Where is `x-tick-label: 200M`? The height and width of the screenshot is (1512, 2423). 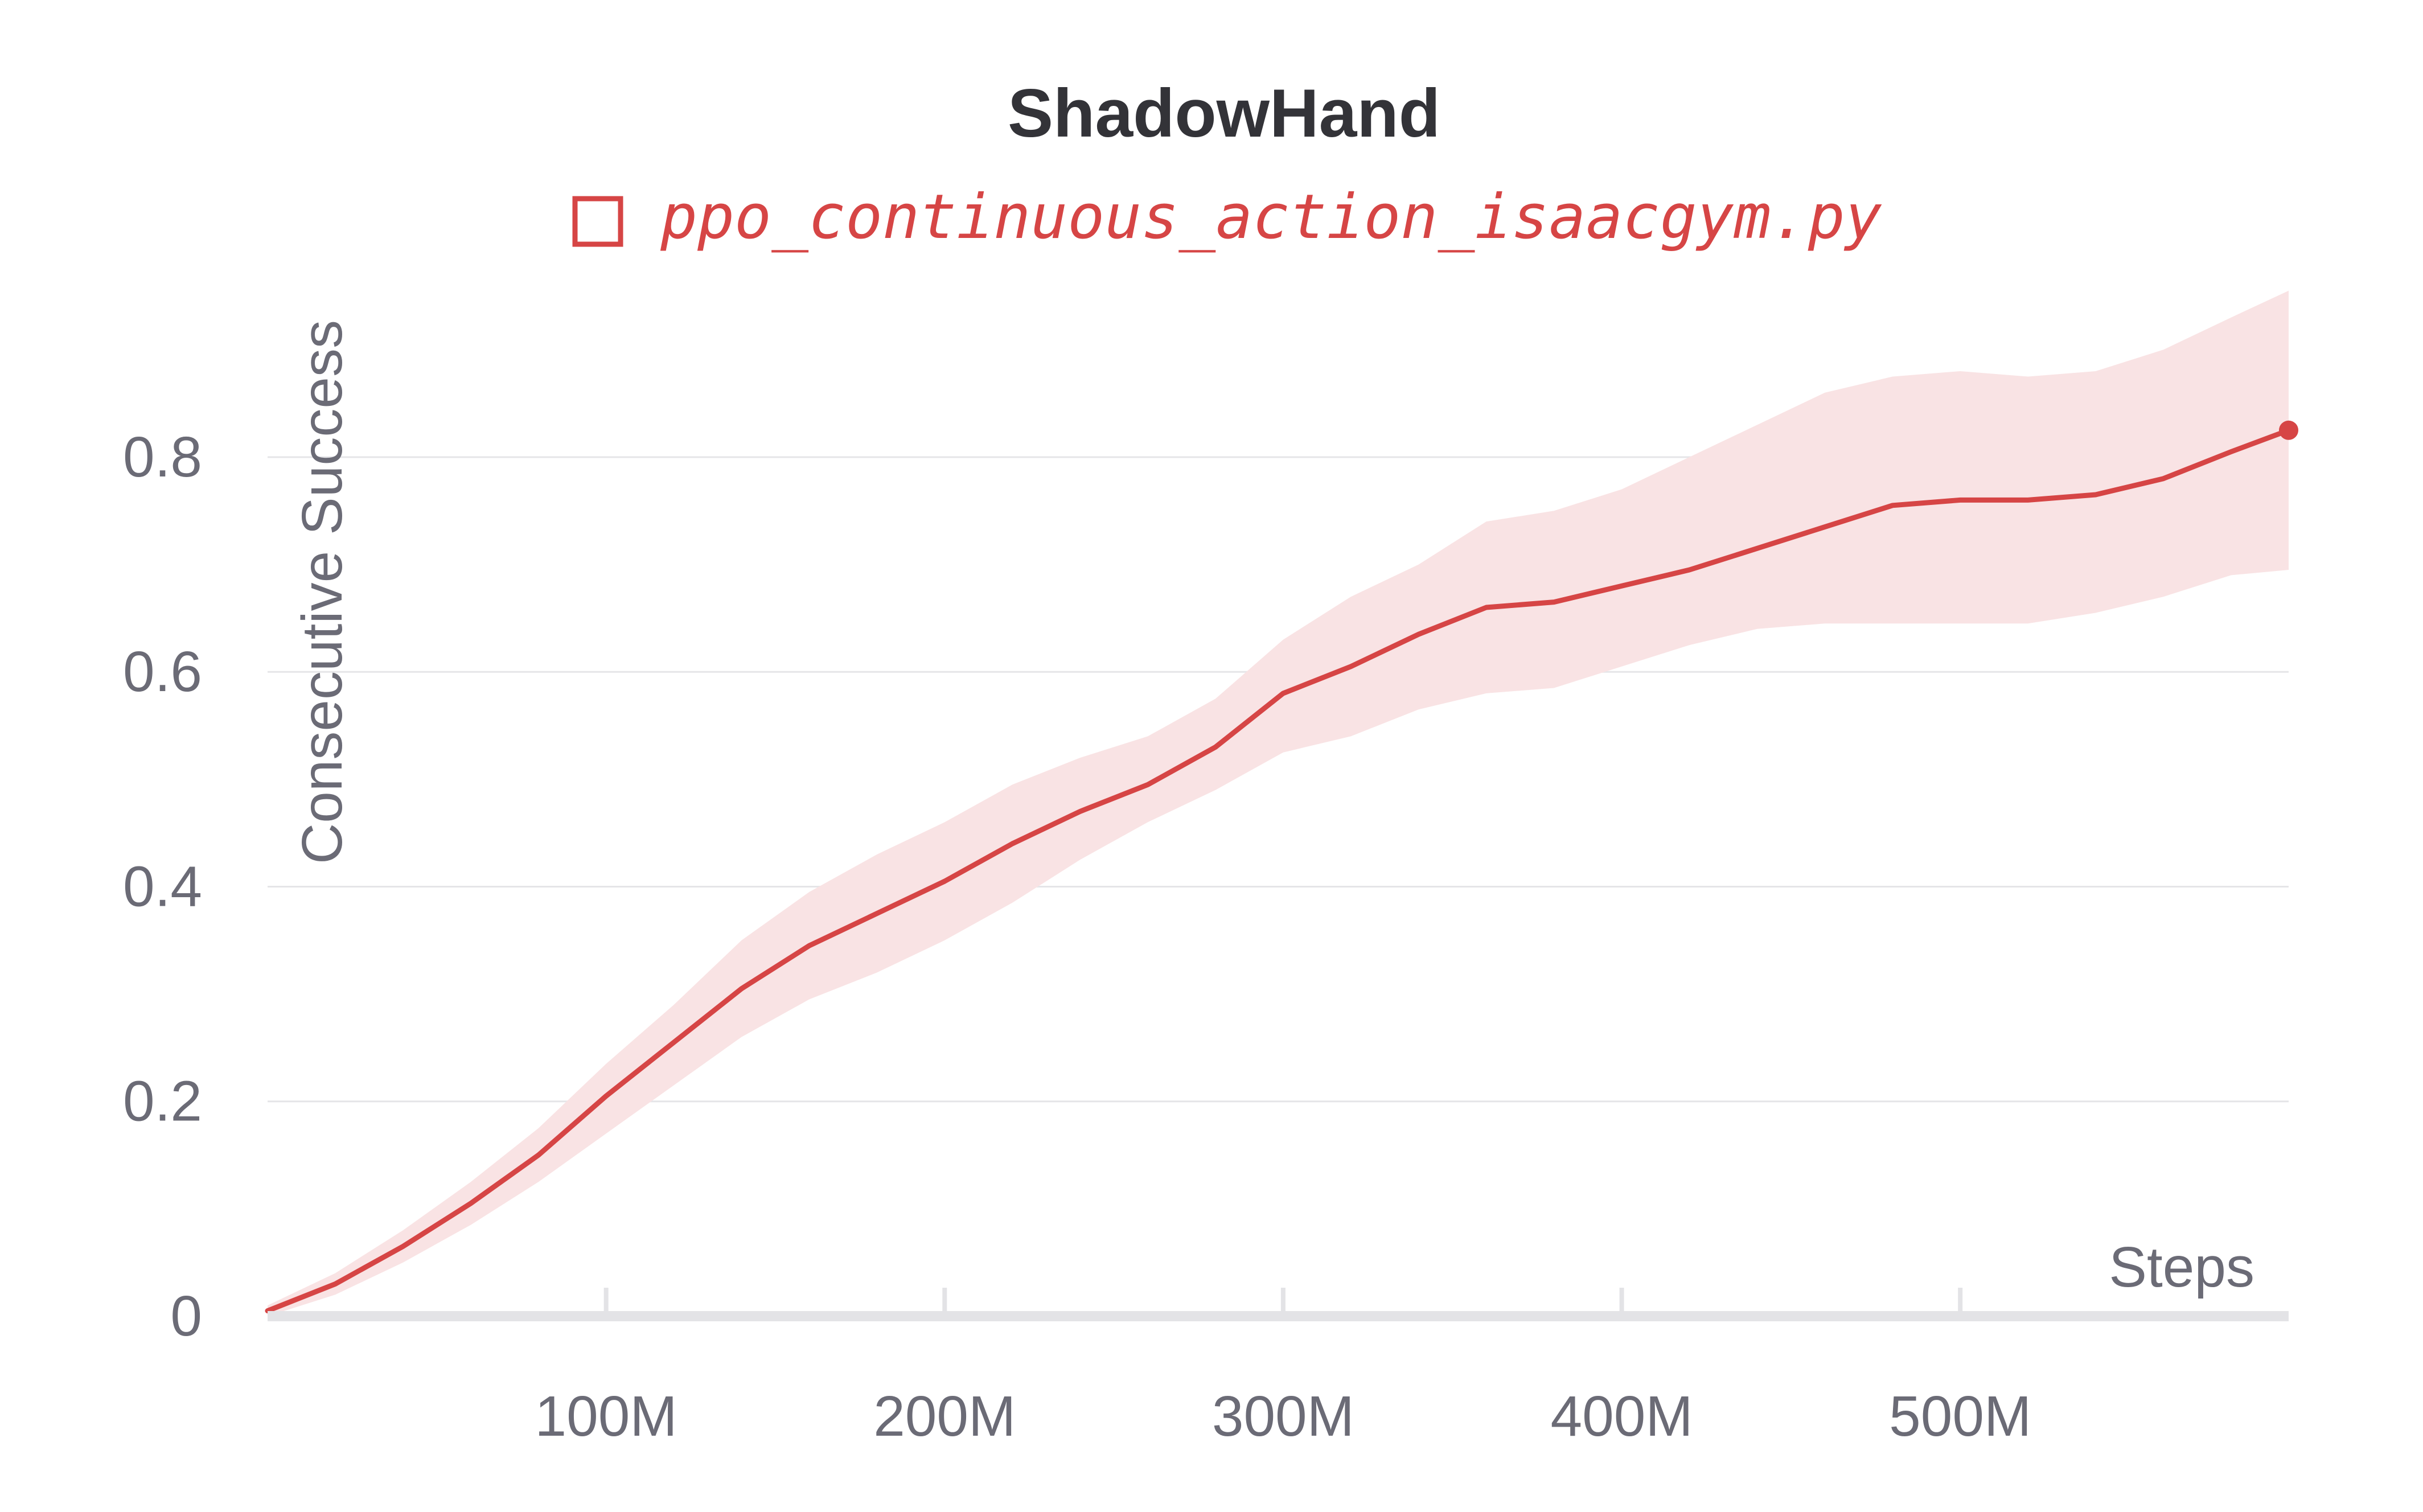 x-tick-label: 200M is located at coordinates (944, 1416).